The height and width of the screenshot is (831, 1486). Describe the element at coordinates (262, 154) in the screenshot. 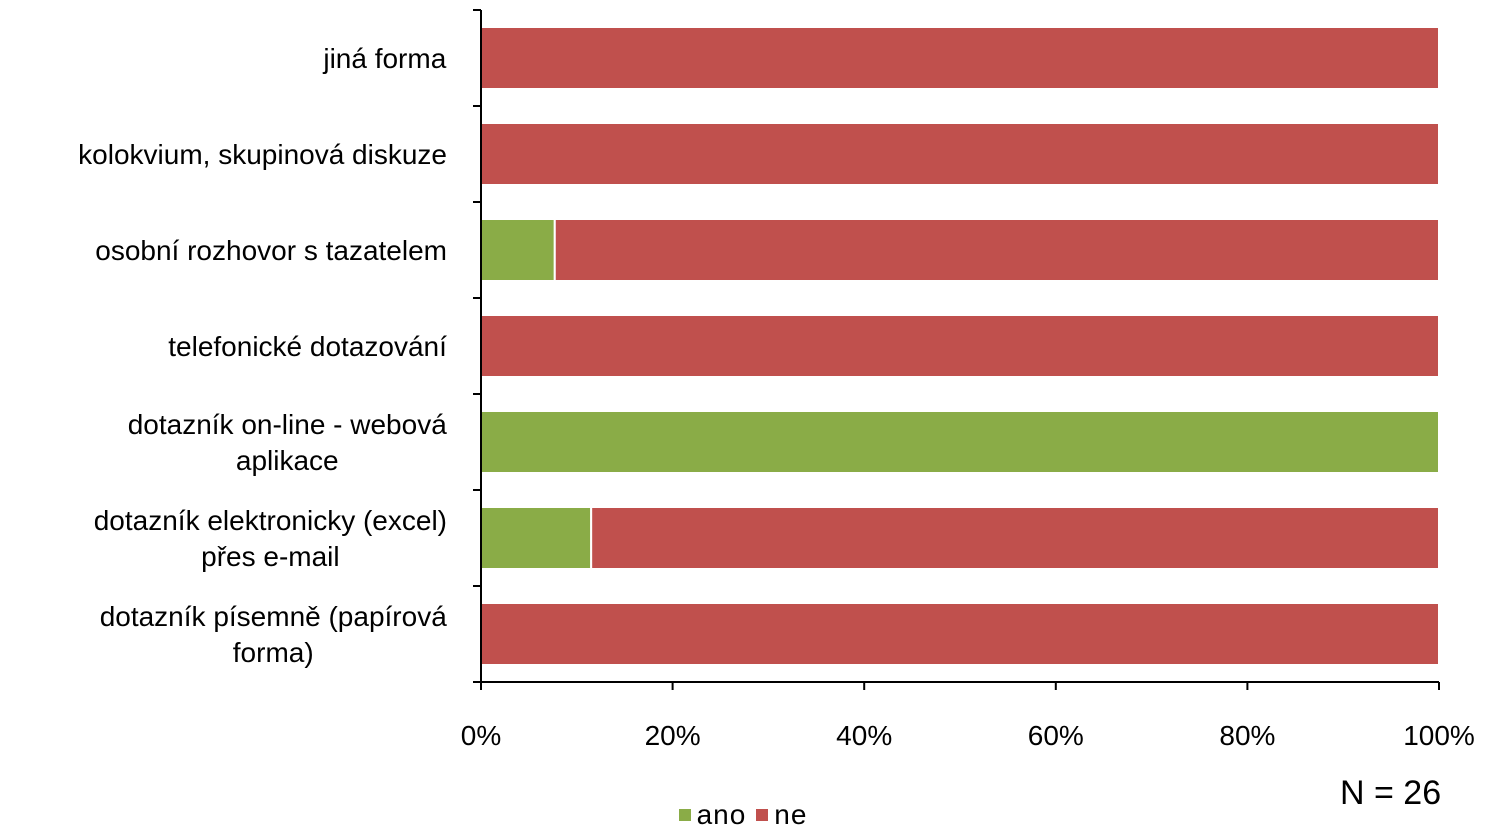

I see `category-label: kolokvium, skupinová diskuze` at that location.